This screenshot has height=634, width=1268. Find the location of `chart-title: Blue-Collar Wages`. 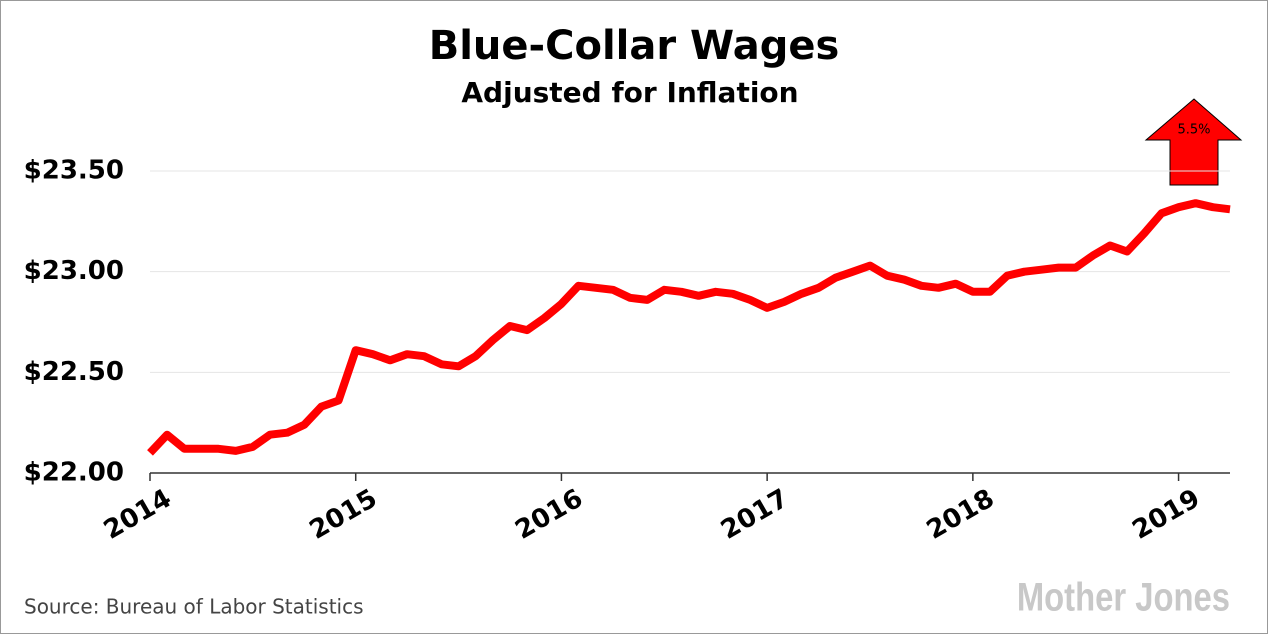

chart-title: Blue-Collar Wages is located at coordinates (634, 46).